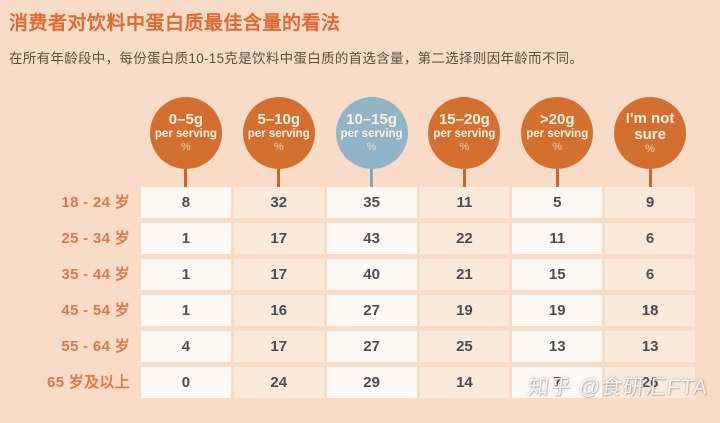 This screenshot has height=423, width=720. What do you see at coordinates (186, 202) in the screenshot?
I see `value-cell: 8` at bounding box center [186, 202].